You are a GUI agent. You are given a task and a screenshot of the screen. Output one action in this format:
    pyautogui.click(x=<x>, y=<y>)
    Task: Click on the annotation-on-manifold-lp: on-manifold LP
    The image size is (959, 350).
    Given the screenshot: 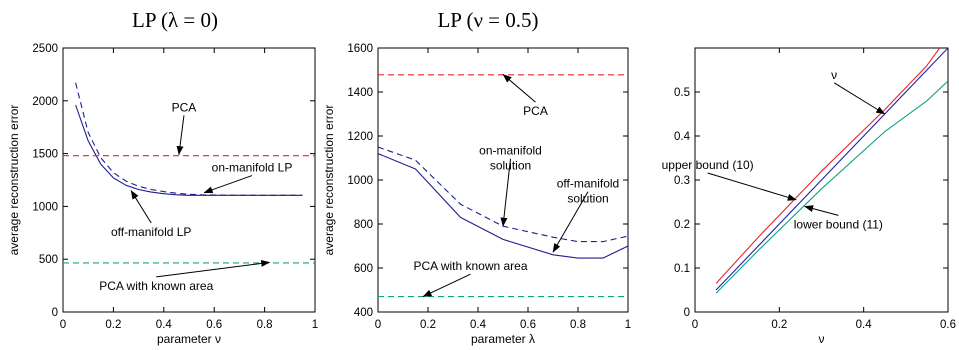 What is the action you would take?
    pyautogui.click(x=252, y=168)
    